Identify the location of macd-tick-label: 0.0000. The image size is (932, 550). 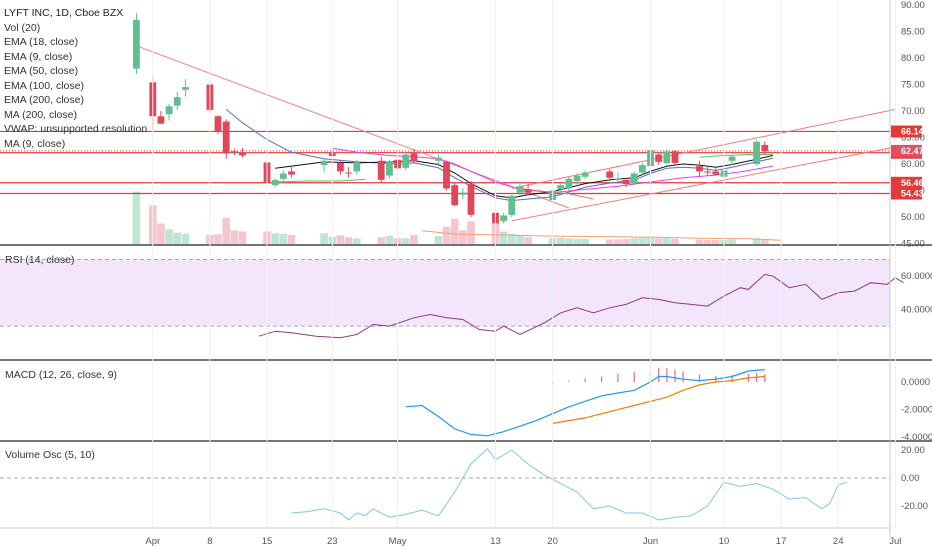
(915, 382).